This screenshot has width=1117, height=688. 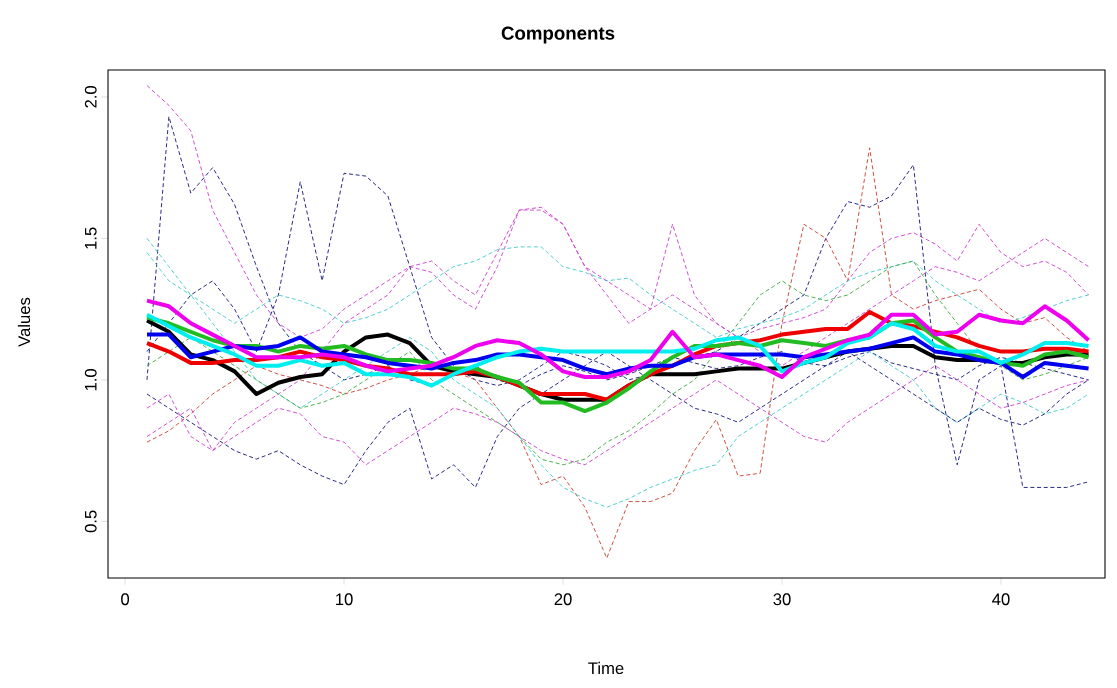 What do you see at coordinates (125, 599) in the screenshot?
I see `x-tick-label: 0` at bounding box center [125, 599].